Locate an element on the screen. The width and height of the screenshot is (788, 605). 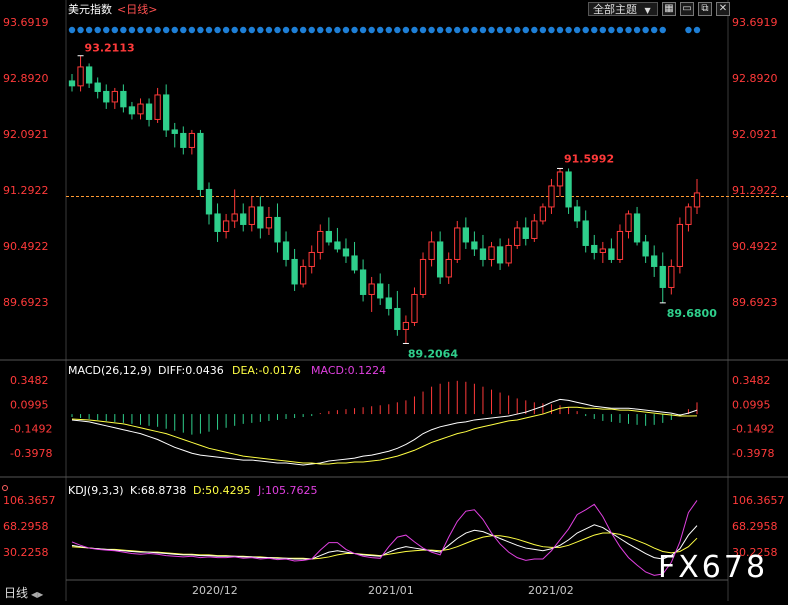
period-selector: 日线 ◀▶ is located at coordinates (23, 592).